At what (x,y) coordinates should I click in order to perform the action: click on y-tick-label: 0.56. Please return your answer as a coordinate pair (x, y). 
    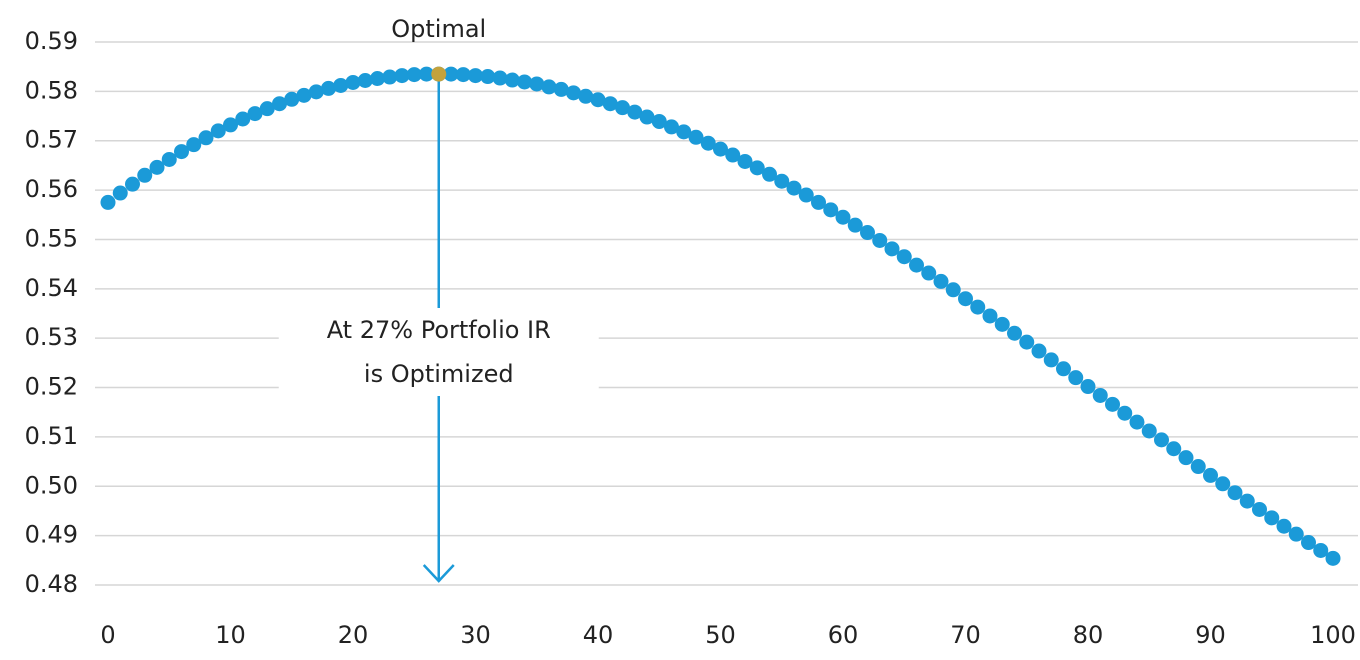
    Looking at the image, I should click on (51, 189).